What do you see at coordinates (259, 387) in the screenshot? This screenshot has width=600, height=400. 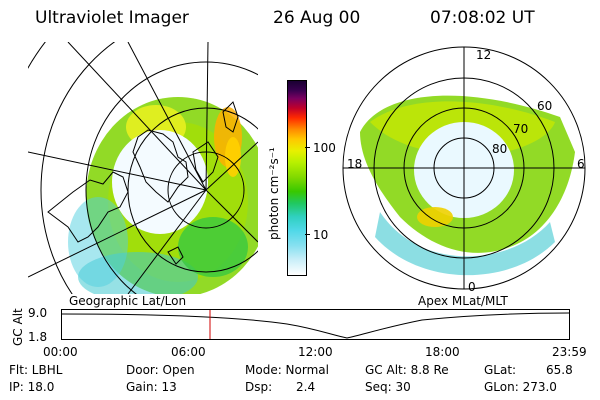 I see `info-dsp: Dsp:` at bounding box center [259, 387].